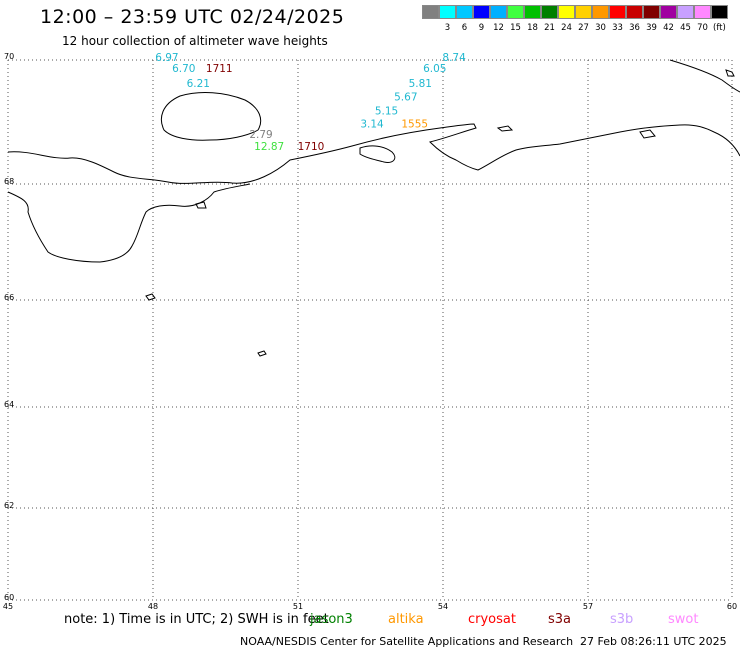  What do you see at coordinates (732, 606) in the screenshot?
I see `lon-label: 60` at bounding box center [732, 606].